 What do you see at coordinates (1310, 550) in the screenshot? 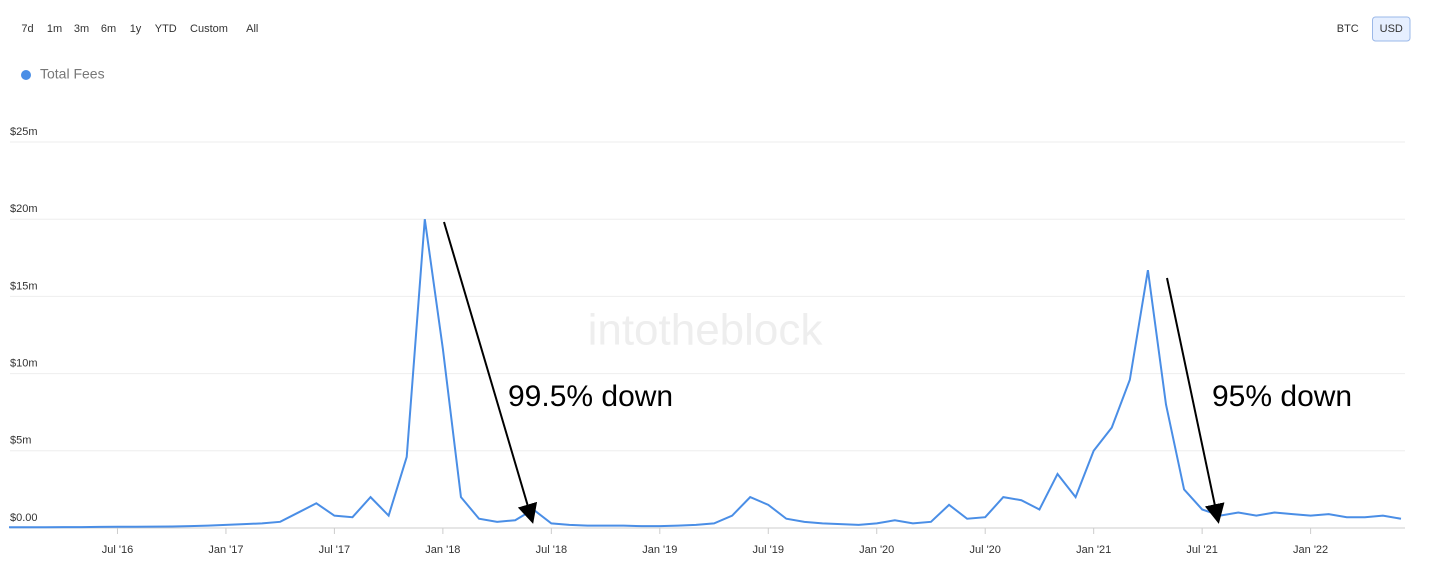
I see `x-tick-label: Jan '22` at bounding box center [1310, 550].